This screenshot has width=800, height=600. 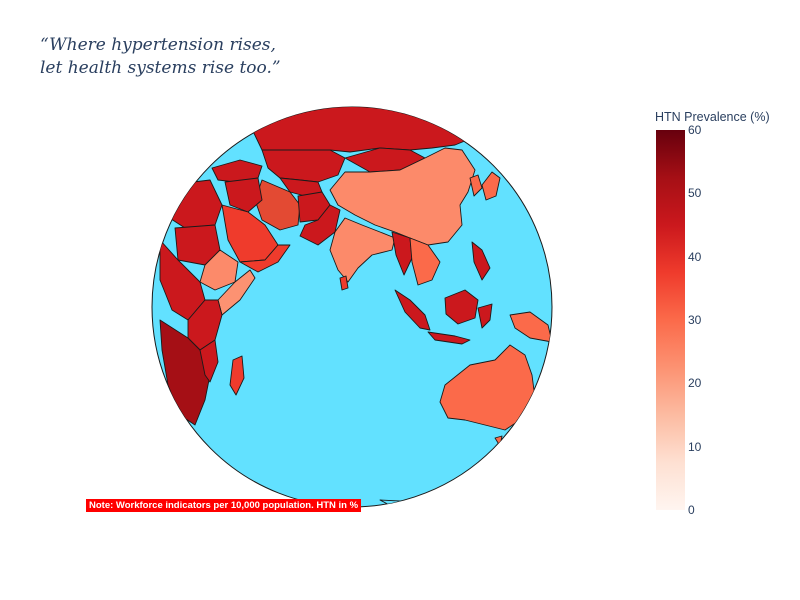 What do you see at coordinates (158, 45) in the screenshot?
I see `title-line-1: “Where hypertension rises,` at bounding box center [158, 45].